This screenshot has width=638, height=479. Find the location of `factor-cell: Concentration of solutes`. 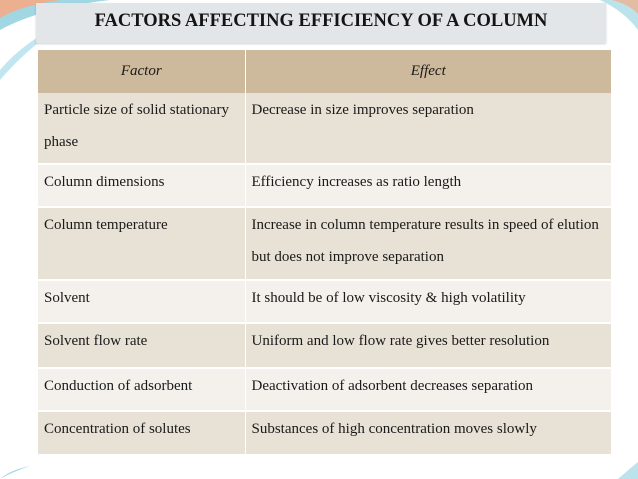

factor-cell: Concentration of solutes is located at coordinates (142, 433).